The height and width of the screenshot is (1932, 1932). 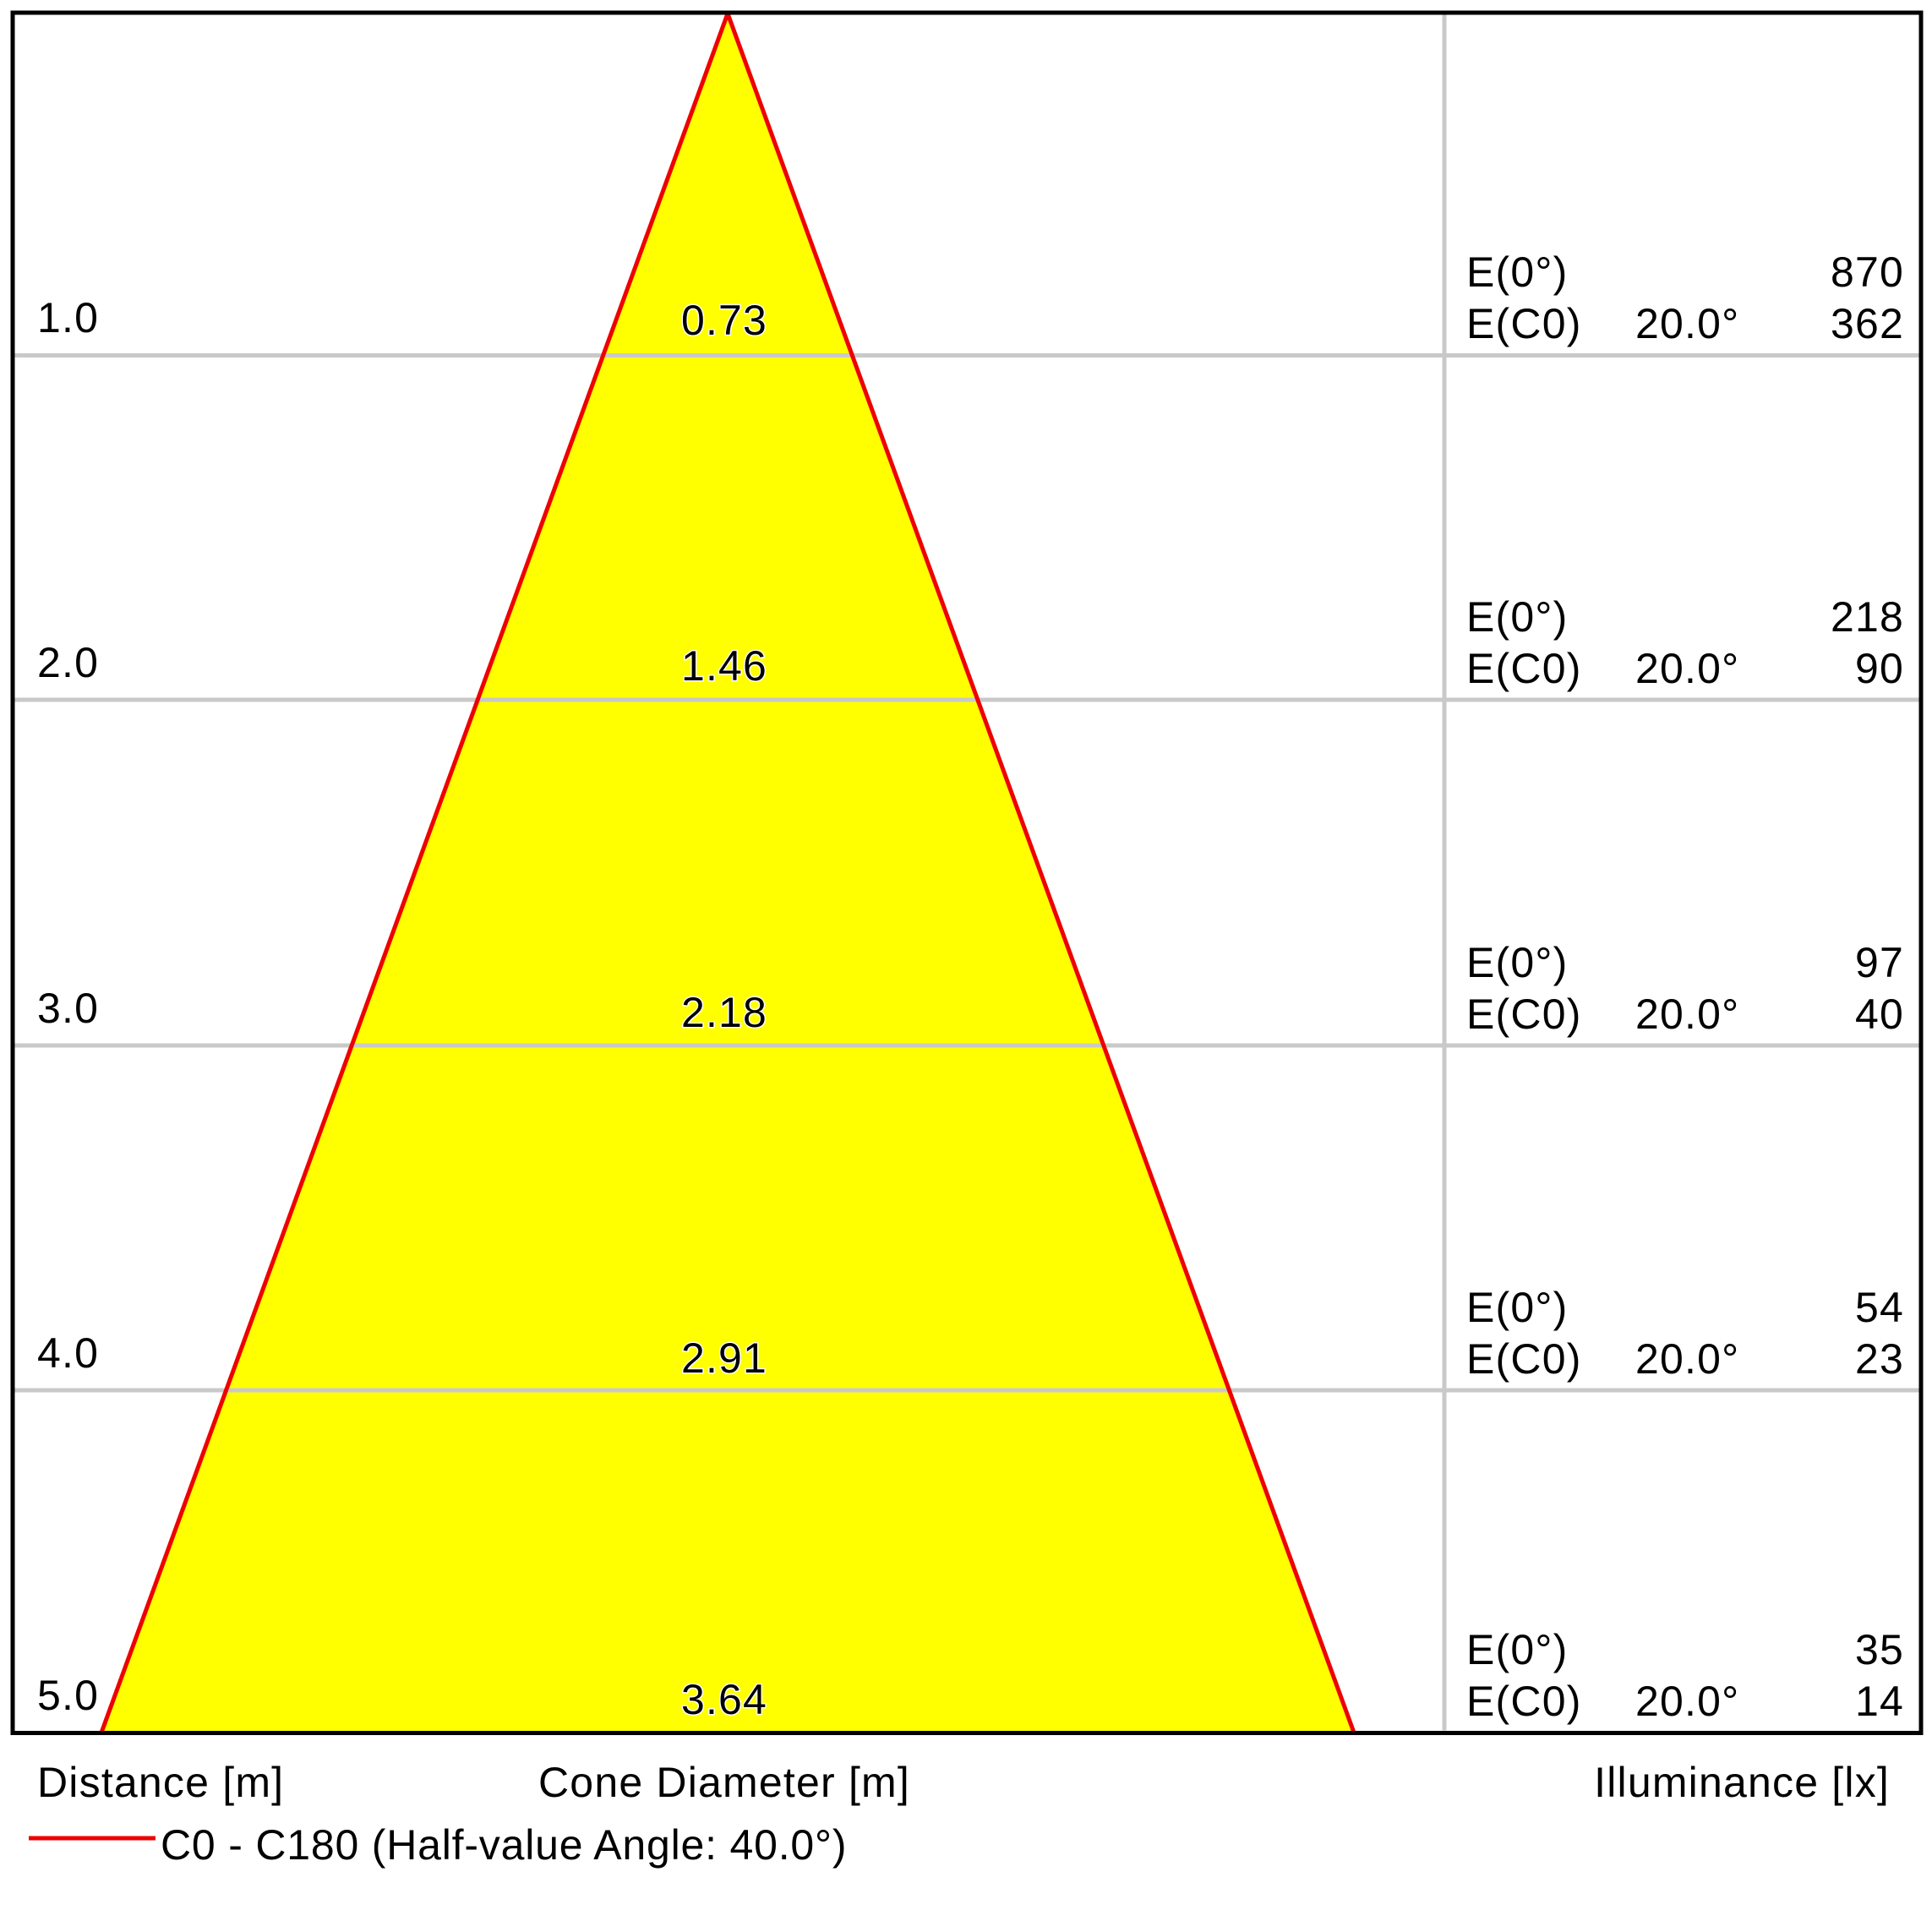 I want to click on svg-text:C0 - C180 (Half-value Angle: 4: C0 - C180 (Half-value Angle: 40.0°), so click(x=504, y=1845).